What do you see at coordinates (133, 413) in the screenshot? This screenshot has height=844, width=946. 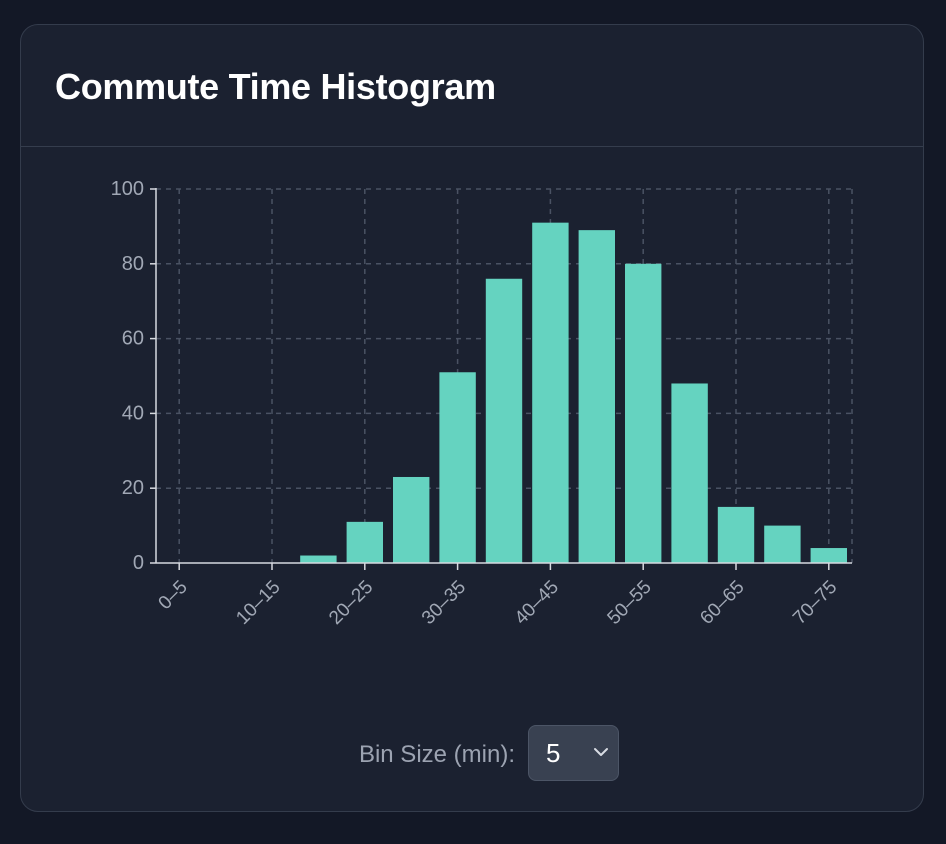 I see `y-tick-label: 40` at bounding box center [133, 413].